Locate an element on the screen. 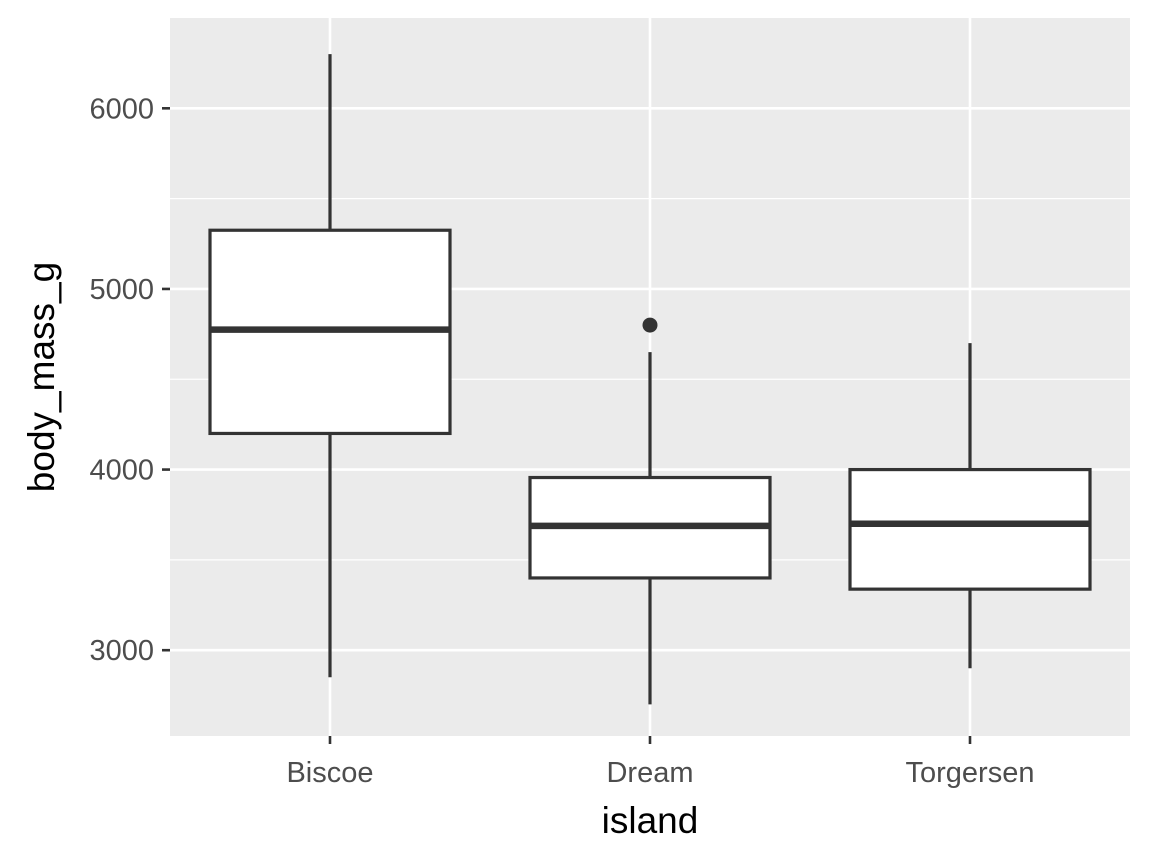  x-tick-label: Biscoe is located at coordinates (329, 773).